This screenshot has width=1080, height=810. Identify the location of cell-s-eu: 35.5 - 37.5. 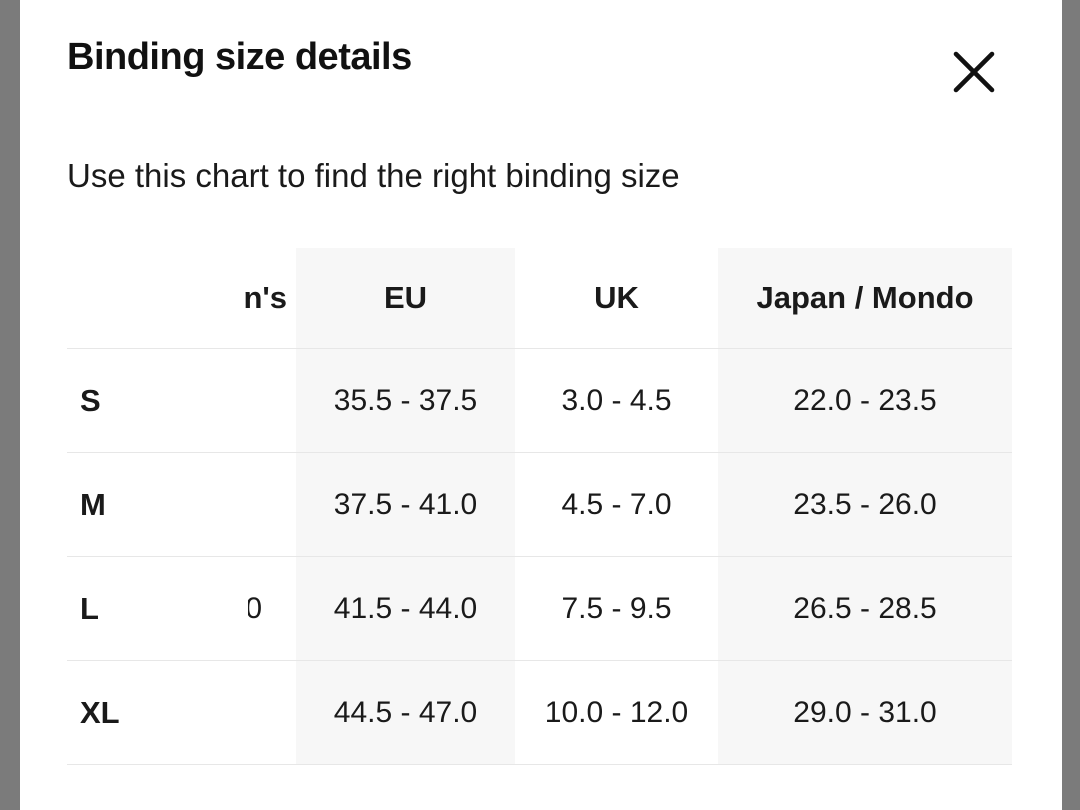
(405, 401).